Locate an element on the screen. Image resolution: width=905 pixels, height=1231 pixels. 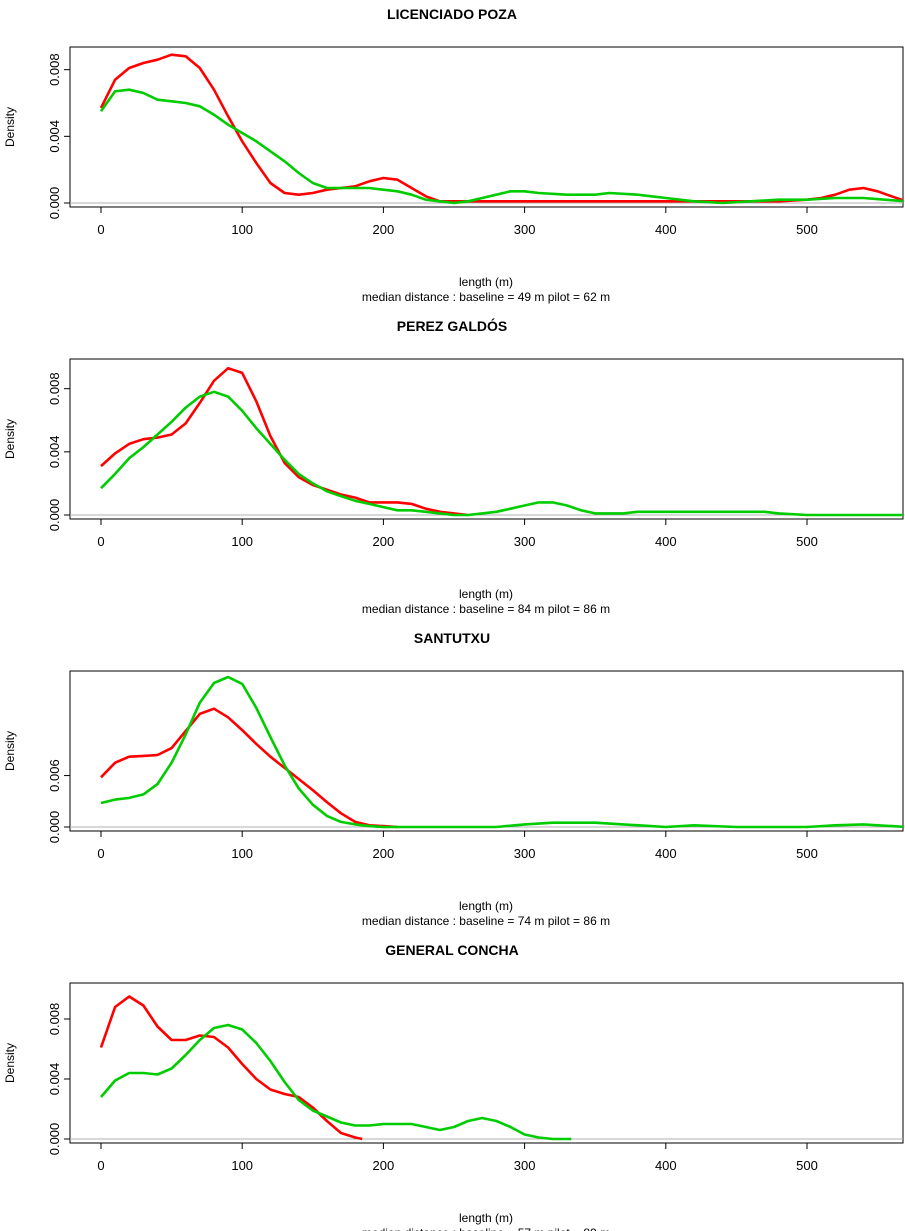
chart-title: LICENCIADO POZA is located at coordinates (452, 14).